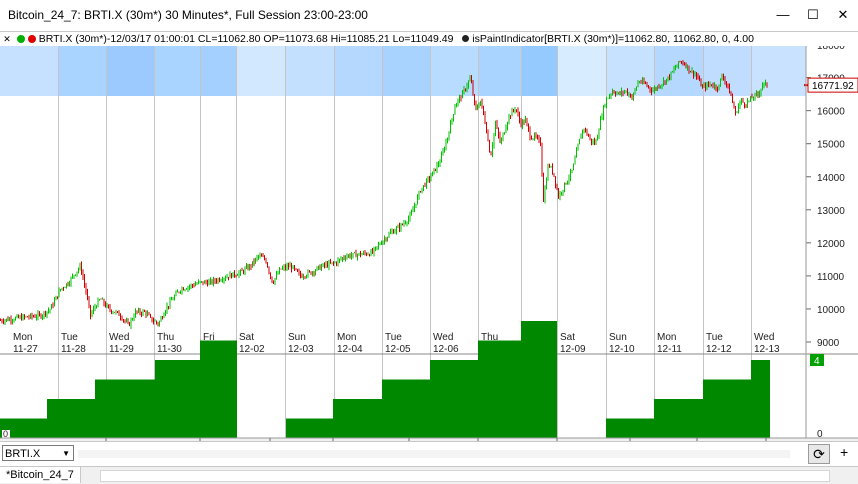 The height and width of the screenshot is (484, 858). Describe the element at coordinates (209, 337) in the screenshot. I see `day-label: Fri` at that location.